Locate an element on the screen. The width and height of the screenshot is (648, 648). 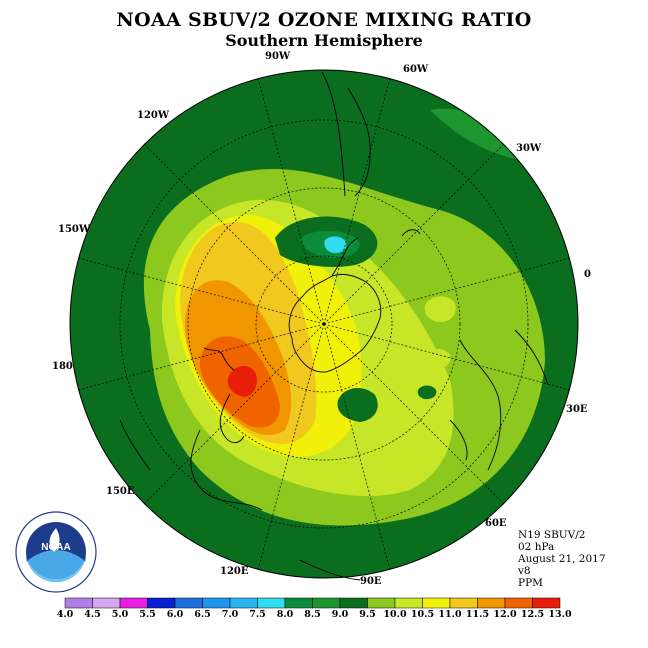
label-150e: 150E is located at coordinates (120, 491).